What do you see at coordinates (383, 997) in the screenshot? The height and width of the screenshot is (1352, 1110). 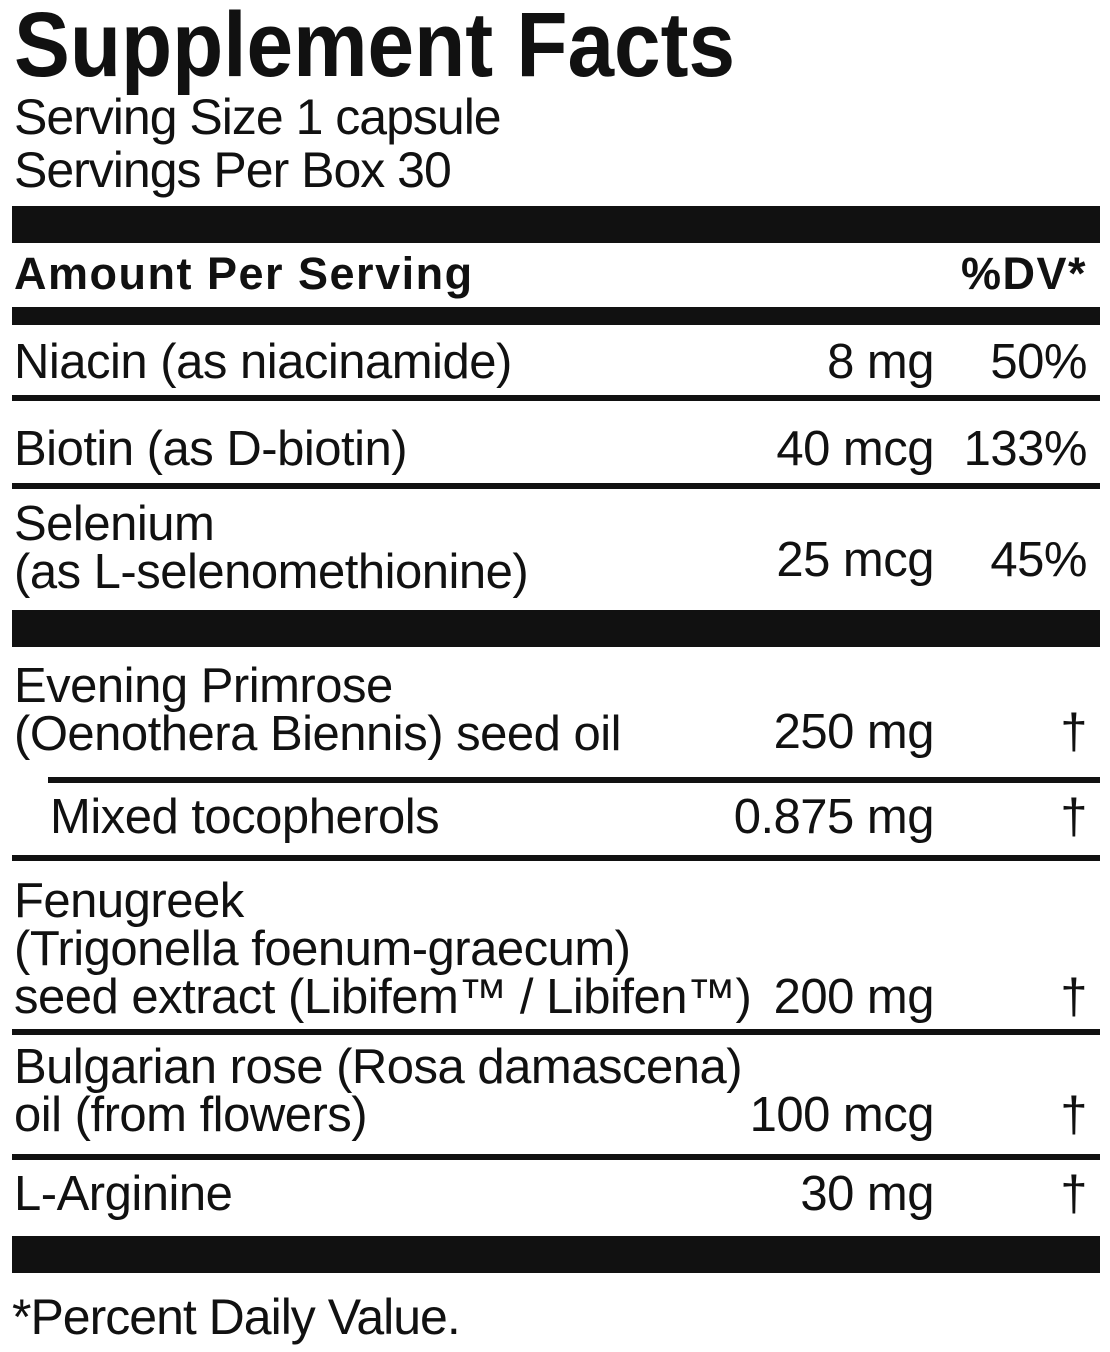 I see `ingredient-line: seed extract (Libifem™ / Libifen™)` at bounding box center [383, 997].